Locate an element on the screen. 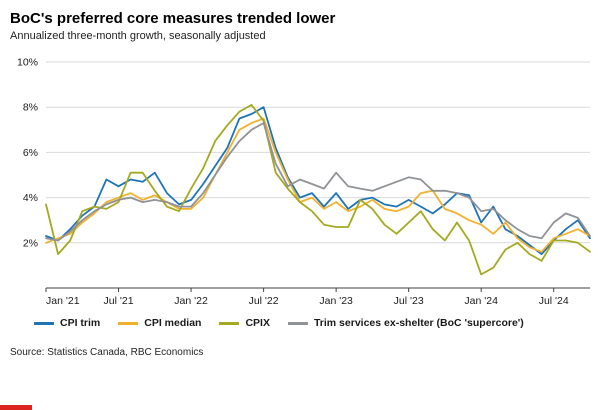 Image resolution: width=600 pixels, height=410 pixels. x-axis-tick-label: Jul '21 is located at coordinates (119, 301).